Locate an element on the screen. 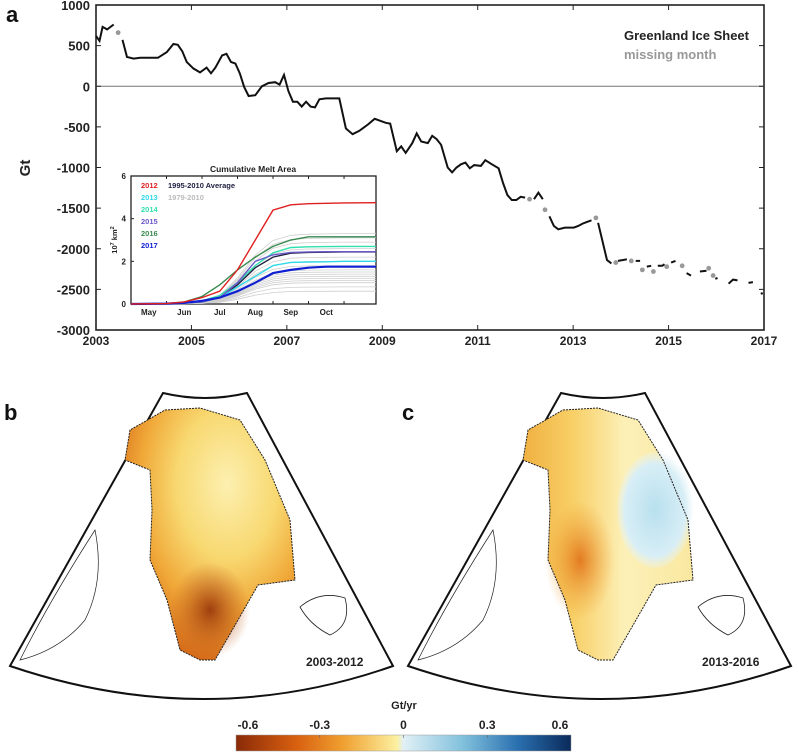  y-axis-label: Gt is located at coordinates (25, 168).